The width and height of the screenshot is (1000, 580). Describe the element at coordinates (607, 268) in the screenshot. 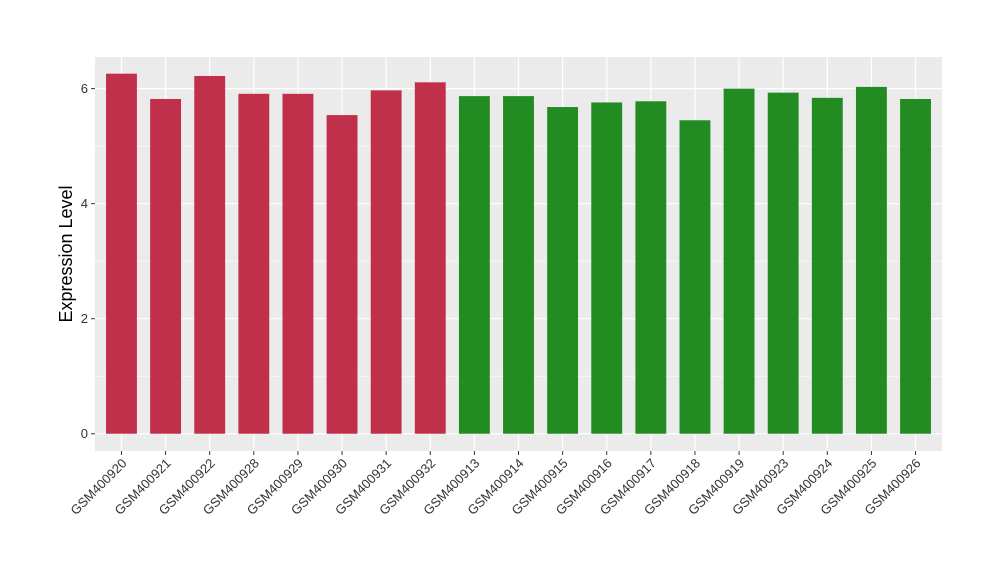

I see `bar-GSM400916` at that location.